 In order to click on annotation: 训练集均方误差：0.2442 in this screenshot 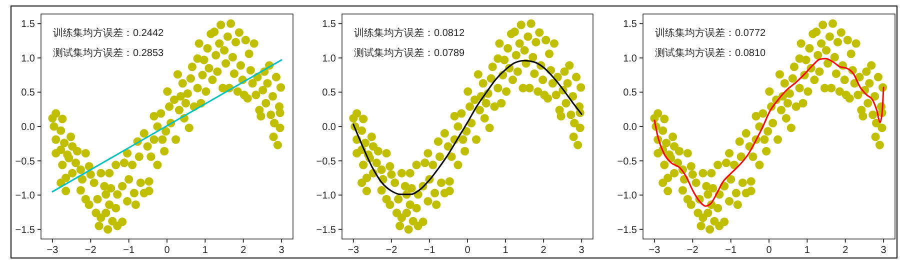, I will do `click(108, 33)`.